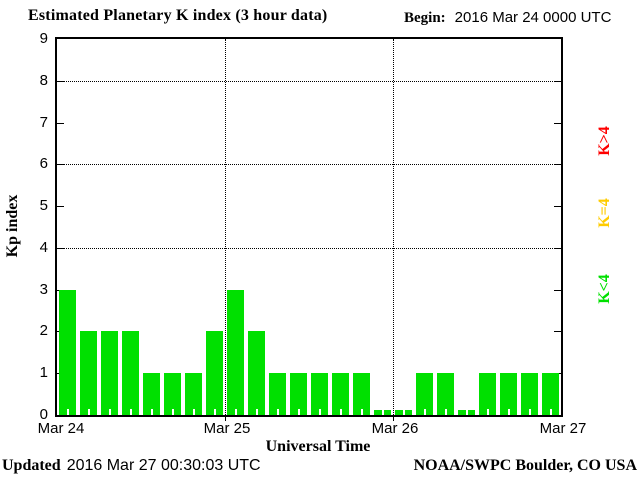 The width and height of the screenshot is (640, 480). Describe the element at coordinates (43, 206) in the screenshot. I see `y-tick-label: 5` at that location.